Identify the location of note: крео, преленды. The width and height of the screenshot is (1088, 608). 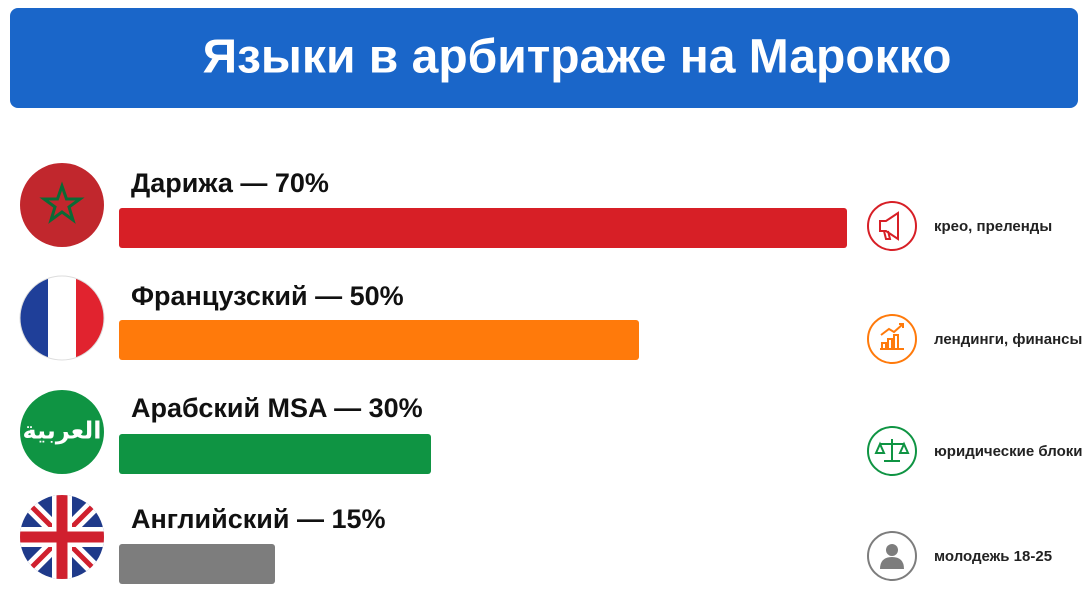
(993, 226).